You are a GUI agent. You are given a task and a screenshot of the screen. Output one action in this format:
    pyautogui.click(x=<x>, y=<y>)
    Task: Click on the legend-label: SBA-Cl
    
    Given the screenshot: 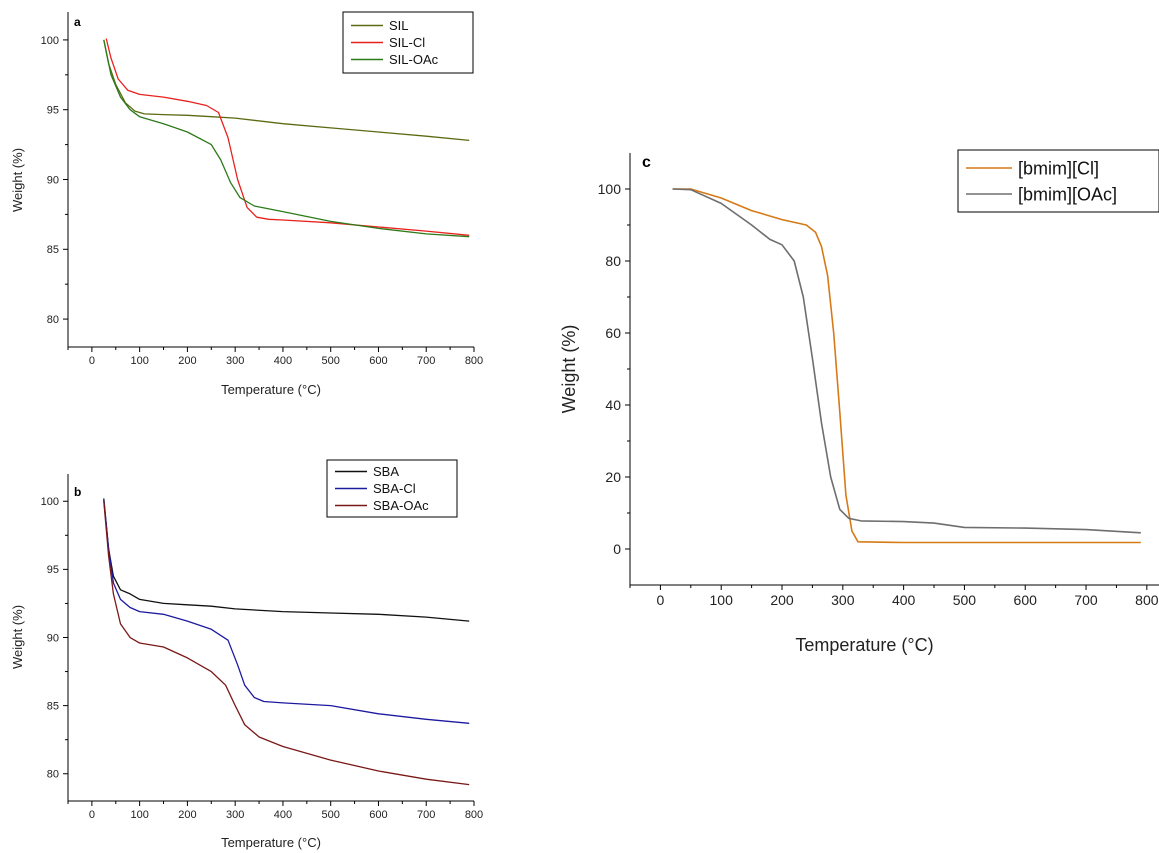 What is the action you would take?
    pyautogui.click(x=394, y=488)
    